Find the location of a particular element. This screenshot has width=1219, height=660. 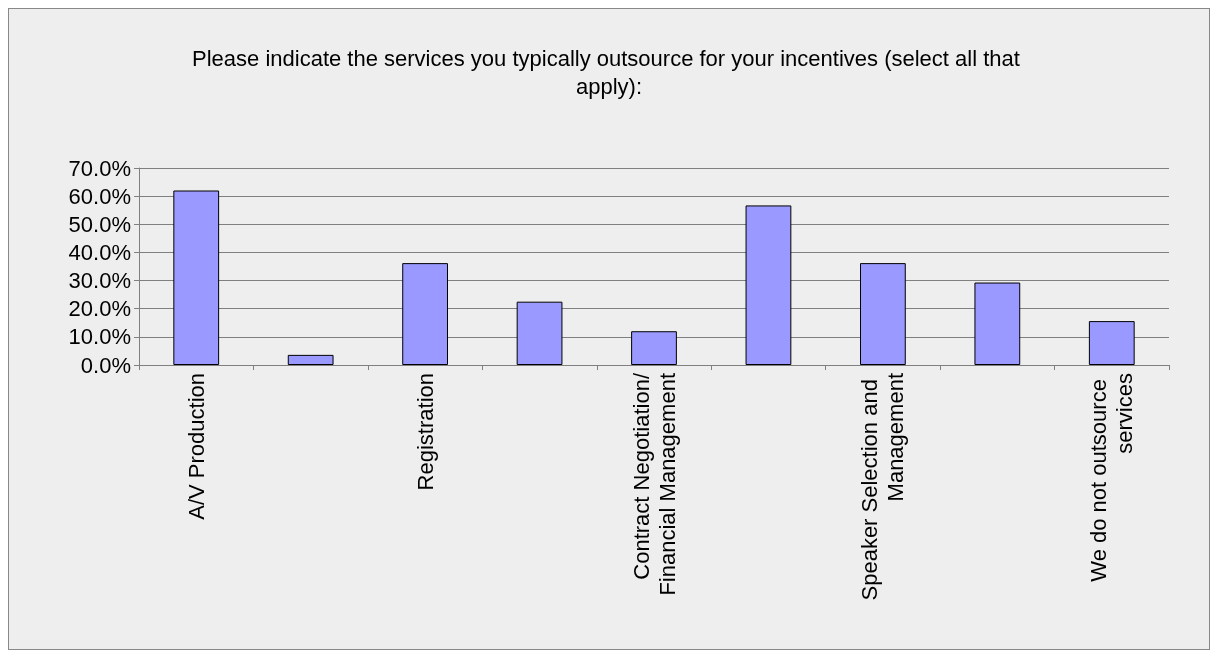

y-tick-label: 10.0% is located at coordinates (99, 337).